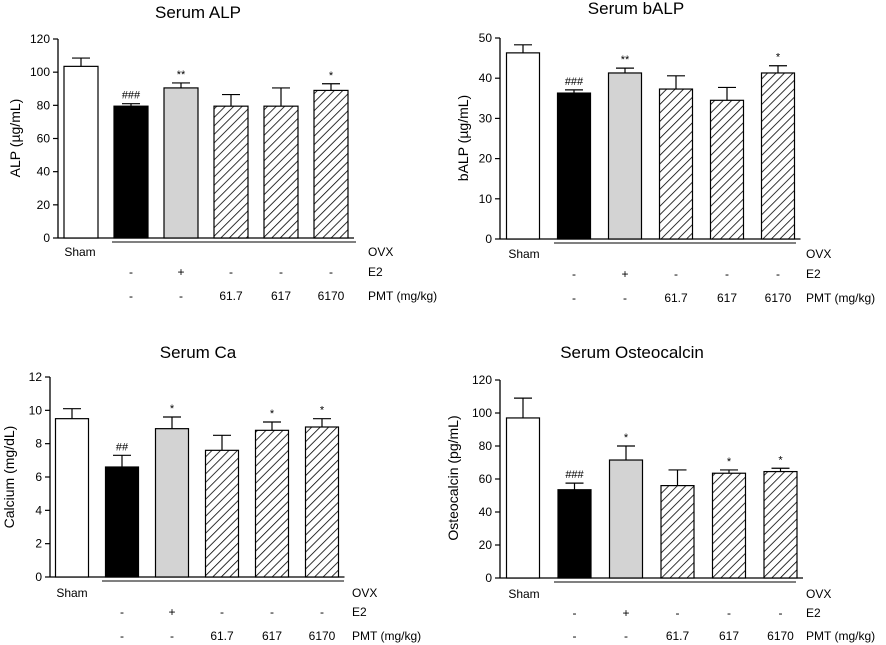  What do you see at coordinates (486, 38) in the screenshot?
I see `y-tick-label: 50` at bounding box center [486, 38].